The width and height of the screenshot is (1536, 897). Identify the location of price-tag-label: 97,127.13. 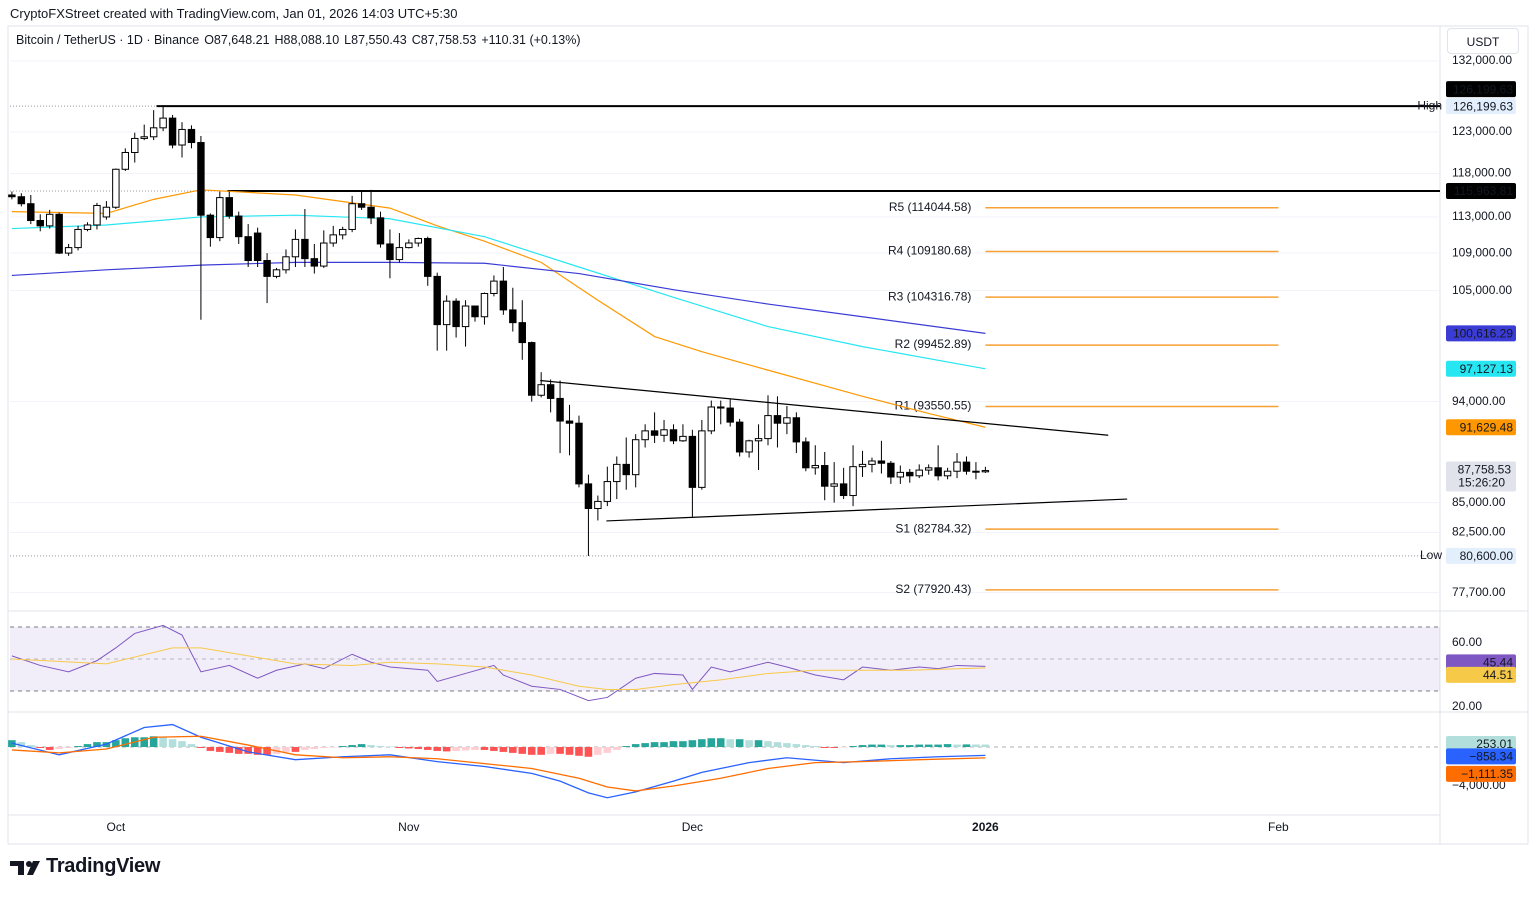
(1487, 369).